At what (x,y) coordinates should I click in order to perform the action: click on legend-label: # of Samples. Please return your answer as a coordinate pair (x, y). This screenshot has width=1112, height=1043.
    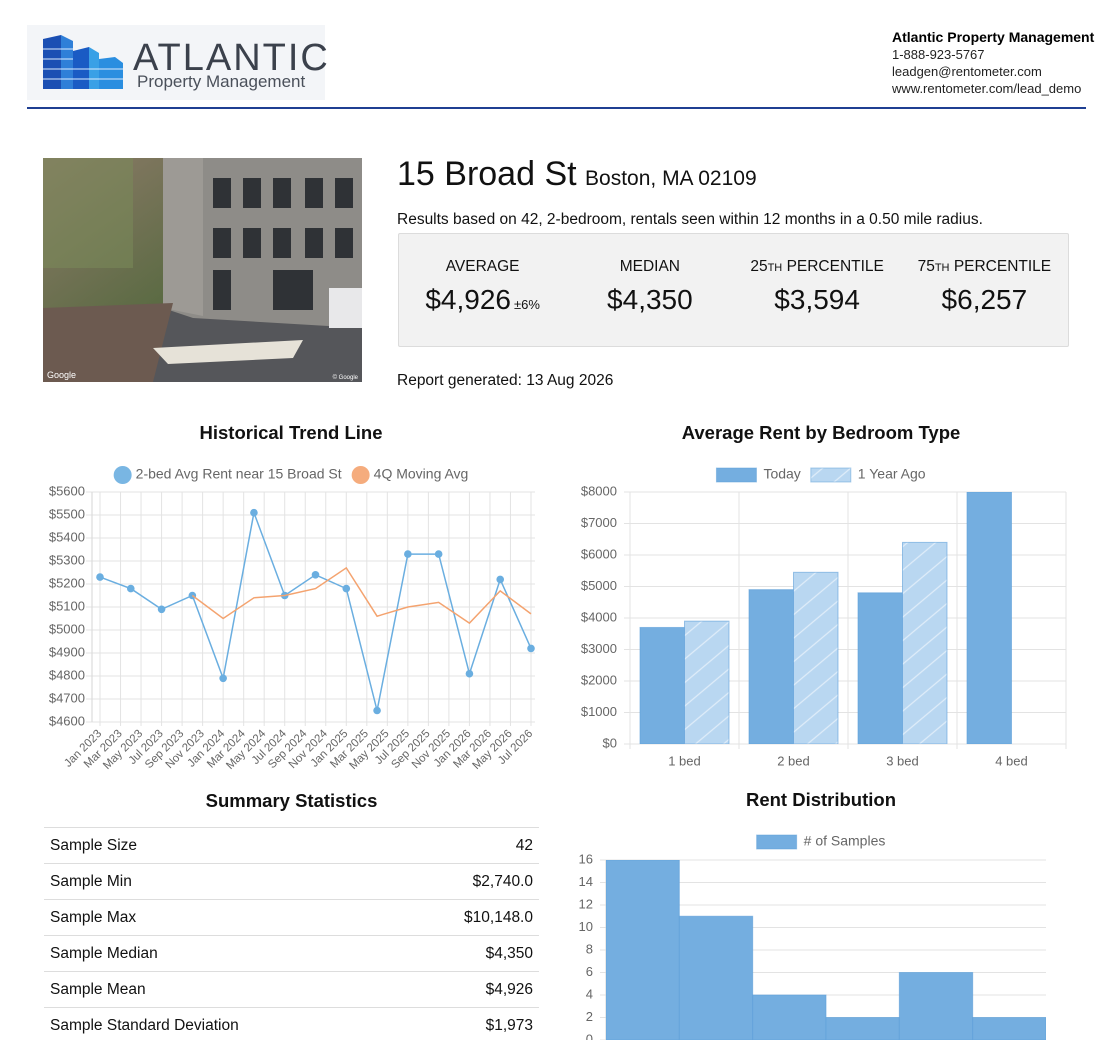
    Looking at the image, I should click on (845, 841).